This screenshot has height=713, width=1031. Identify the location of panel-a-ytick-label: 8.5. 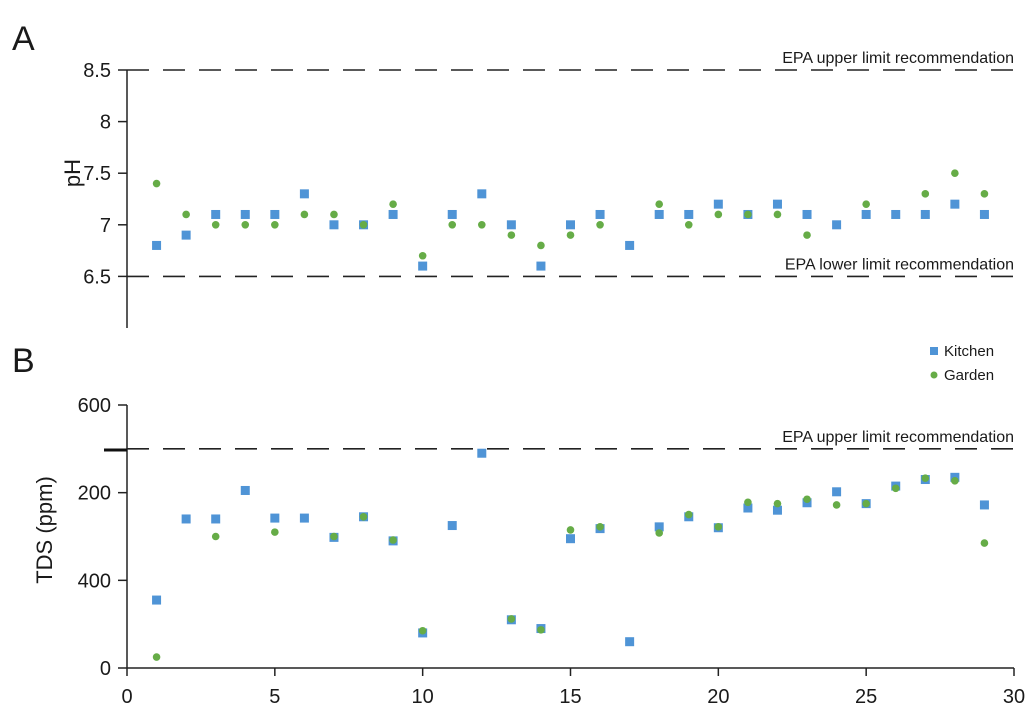
(97, 71).